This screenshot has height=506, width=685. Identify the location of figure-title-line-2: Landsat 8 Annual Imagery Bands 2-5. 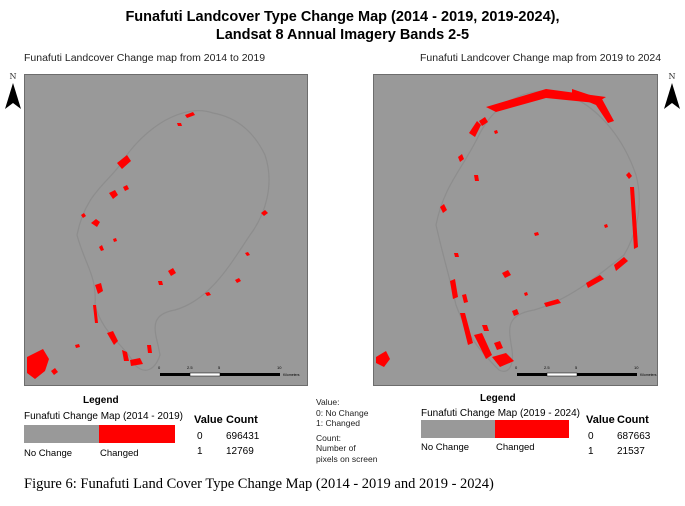
(342, 35).